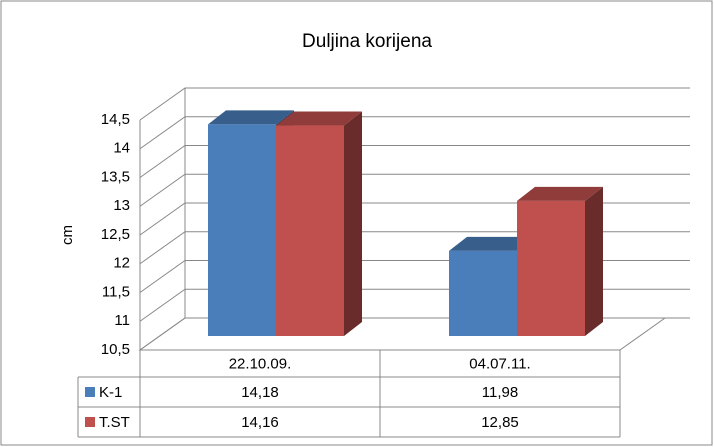 The width and height of the screenshot is (714, 447). I want to click on x-tick-label: 22.10.09., so click(260, 363).